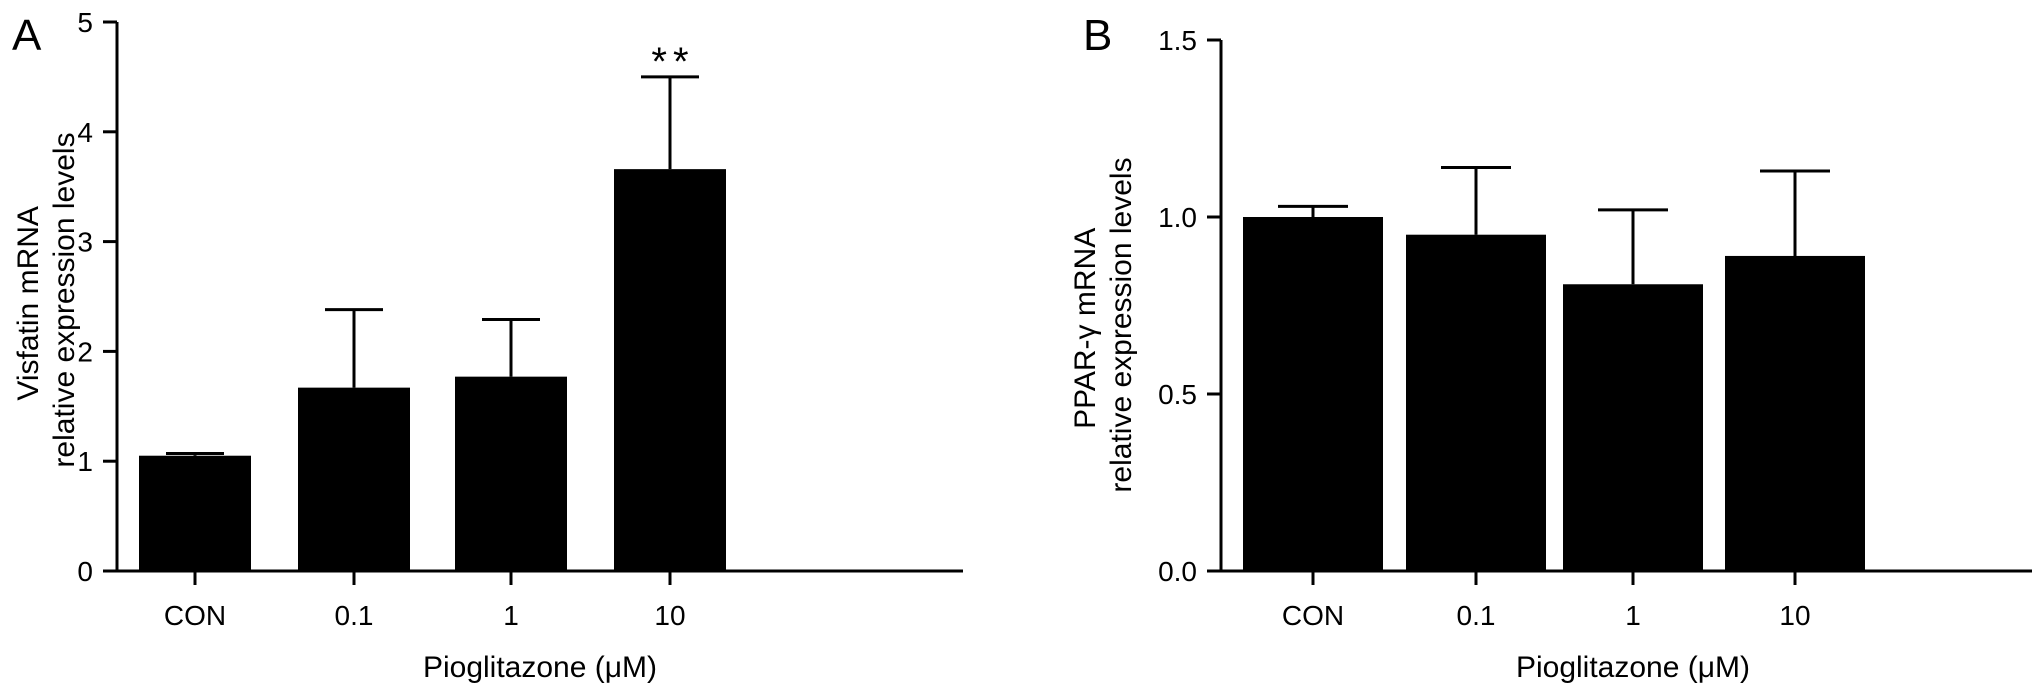  I want to click on y-tick-label: 2, so click(85, 351).